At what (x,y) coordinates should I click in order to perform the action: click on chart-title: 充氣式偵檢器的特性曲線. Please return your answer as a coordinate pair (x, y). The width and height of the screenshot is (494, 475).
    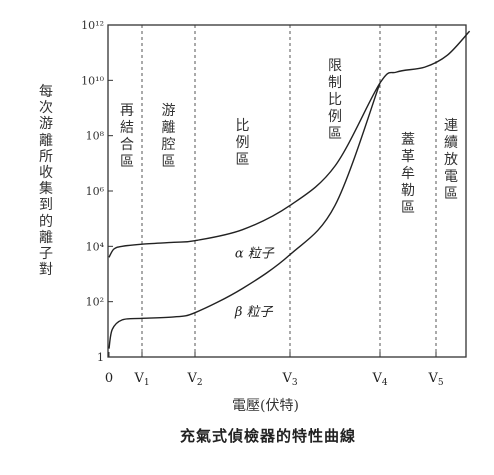
    Looking at the image, I should click on (268, 436).